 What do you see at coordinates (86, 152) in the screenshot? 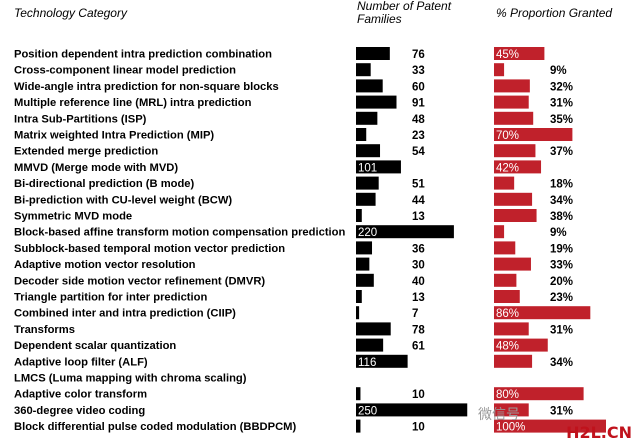
I see `category-label: Extended merge prediction` at bounding box center [86, 152].